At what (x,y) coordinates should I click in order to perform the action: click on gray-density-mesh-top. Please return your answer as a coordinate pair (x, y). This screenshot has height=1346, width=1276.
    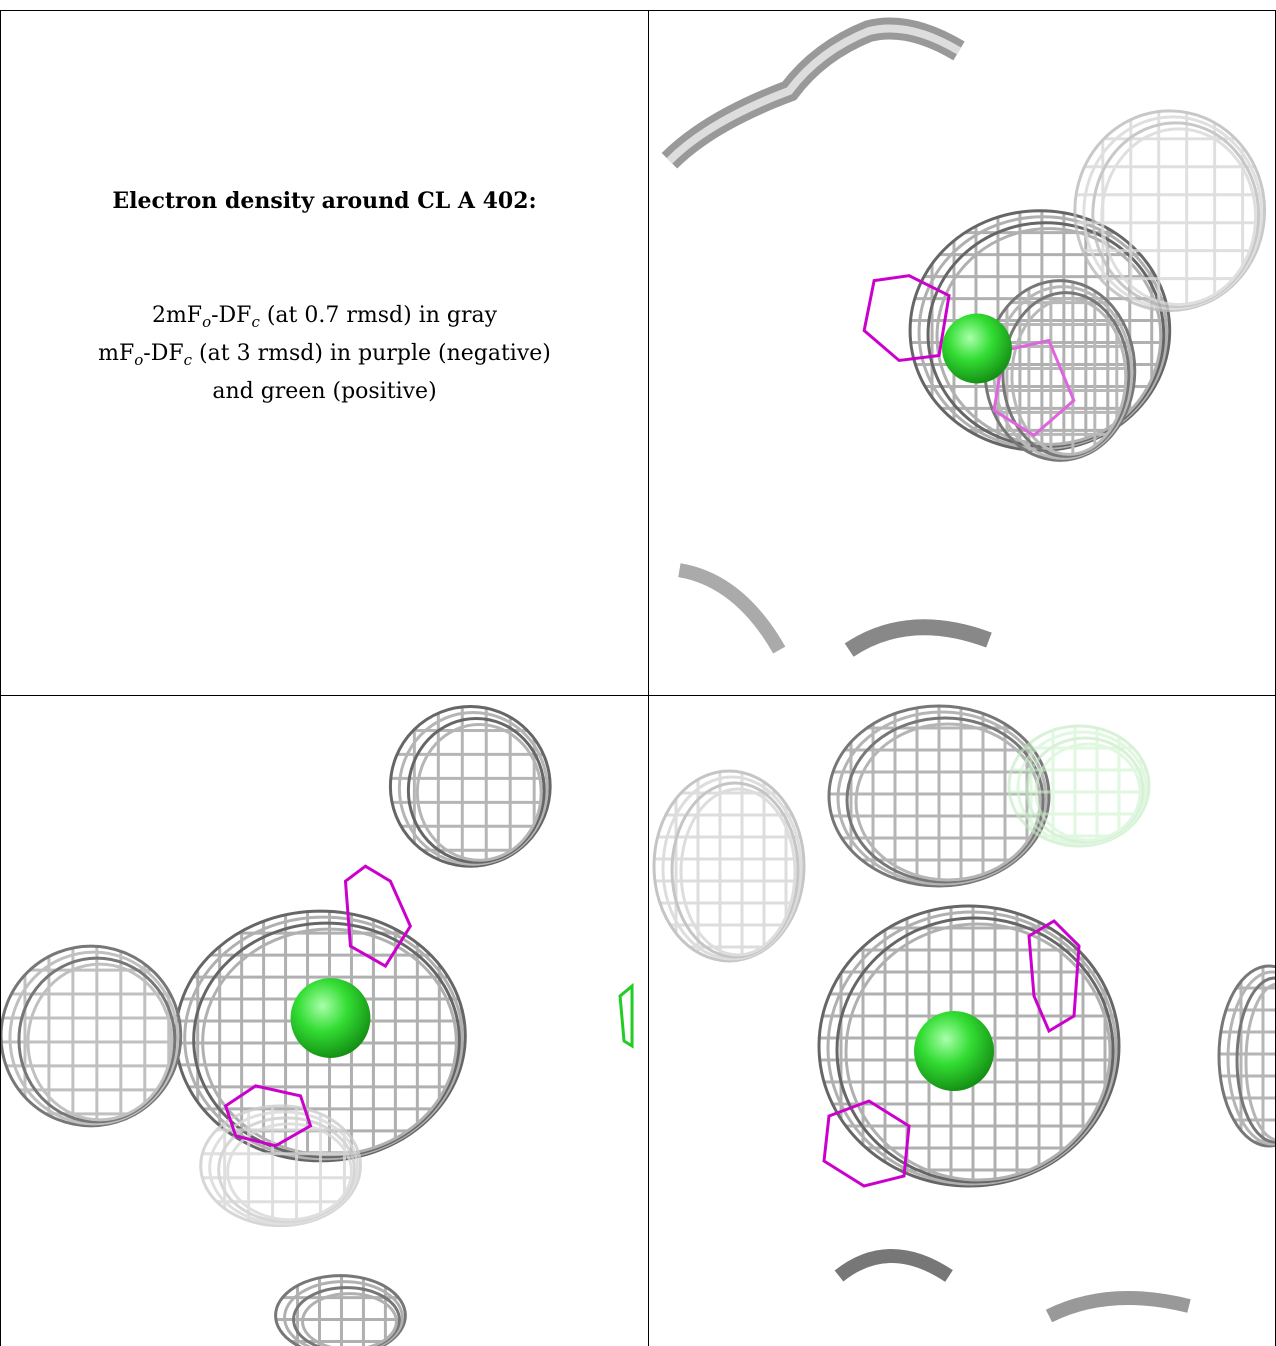
    Looking at the image, I should click on (939, 796).